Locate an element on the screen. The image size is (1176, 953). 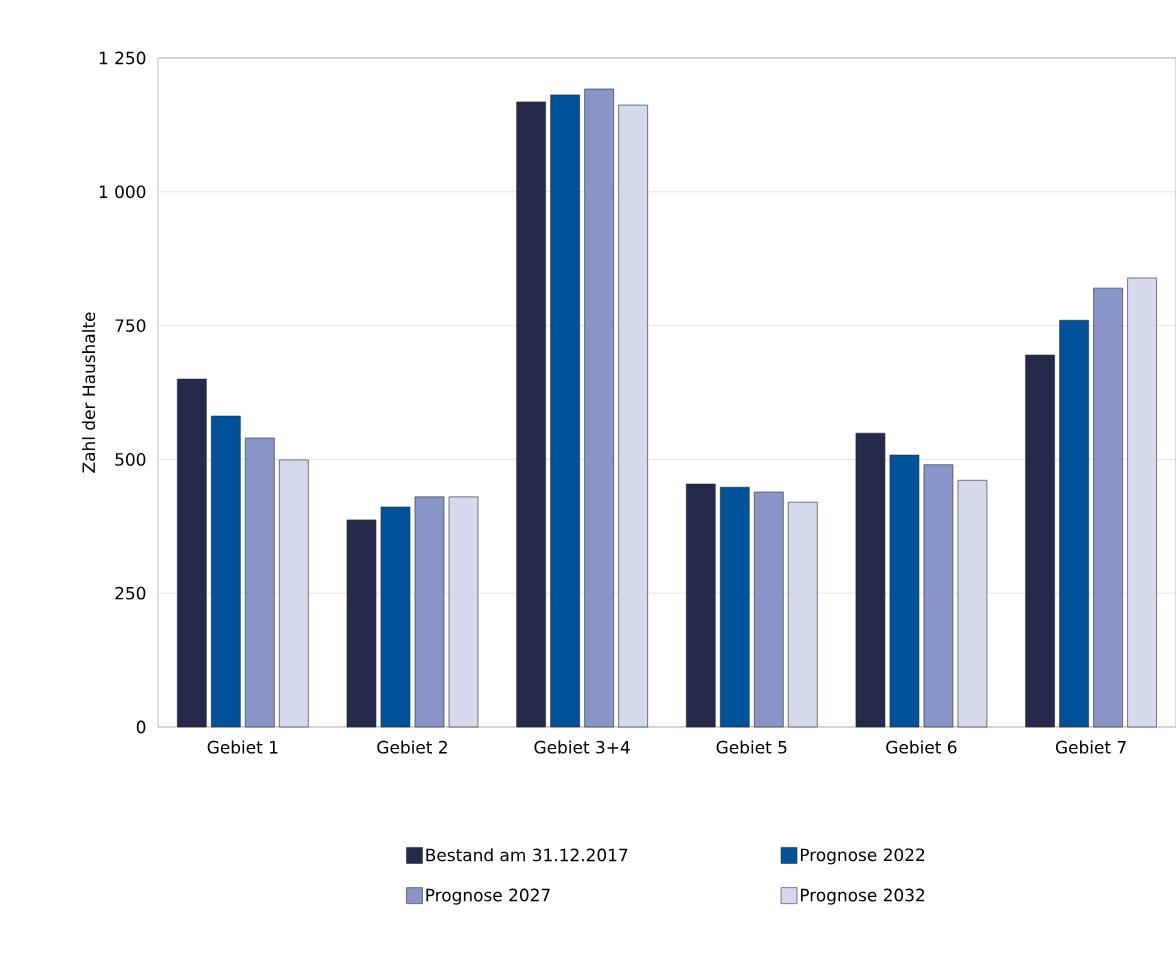
y-tick-label: 1 250 is located at coordinates (122, 58).